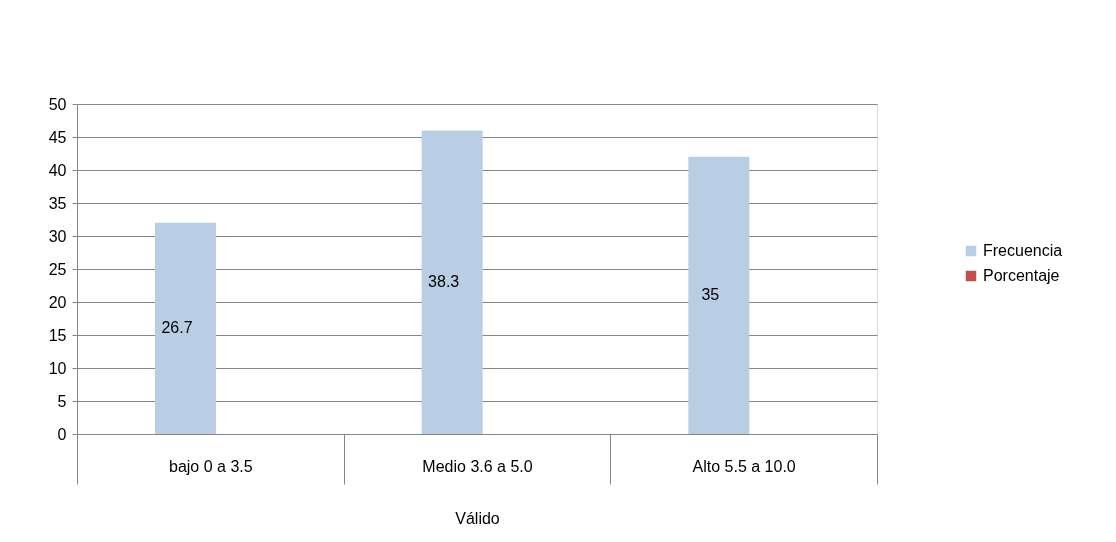 This screenshot has height=542, width=1116. Describe the element at coordinates (1023, 250) in the screenshot. I see `legend-label: Frecuencia` at that location.